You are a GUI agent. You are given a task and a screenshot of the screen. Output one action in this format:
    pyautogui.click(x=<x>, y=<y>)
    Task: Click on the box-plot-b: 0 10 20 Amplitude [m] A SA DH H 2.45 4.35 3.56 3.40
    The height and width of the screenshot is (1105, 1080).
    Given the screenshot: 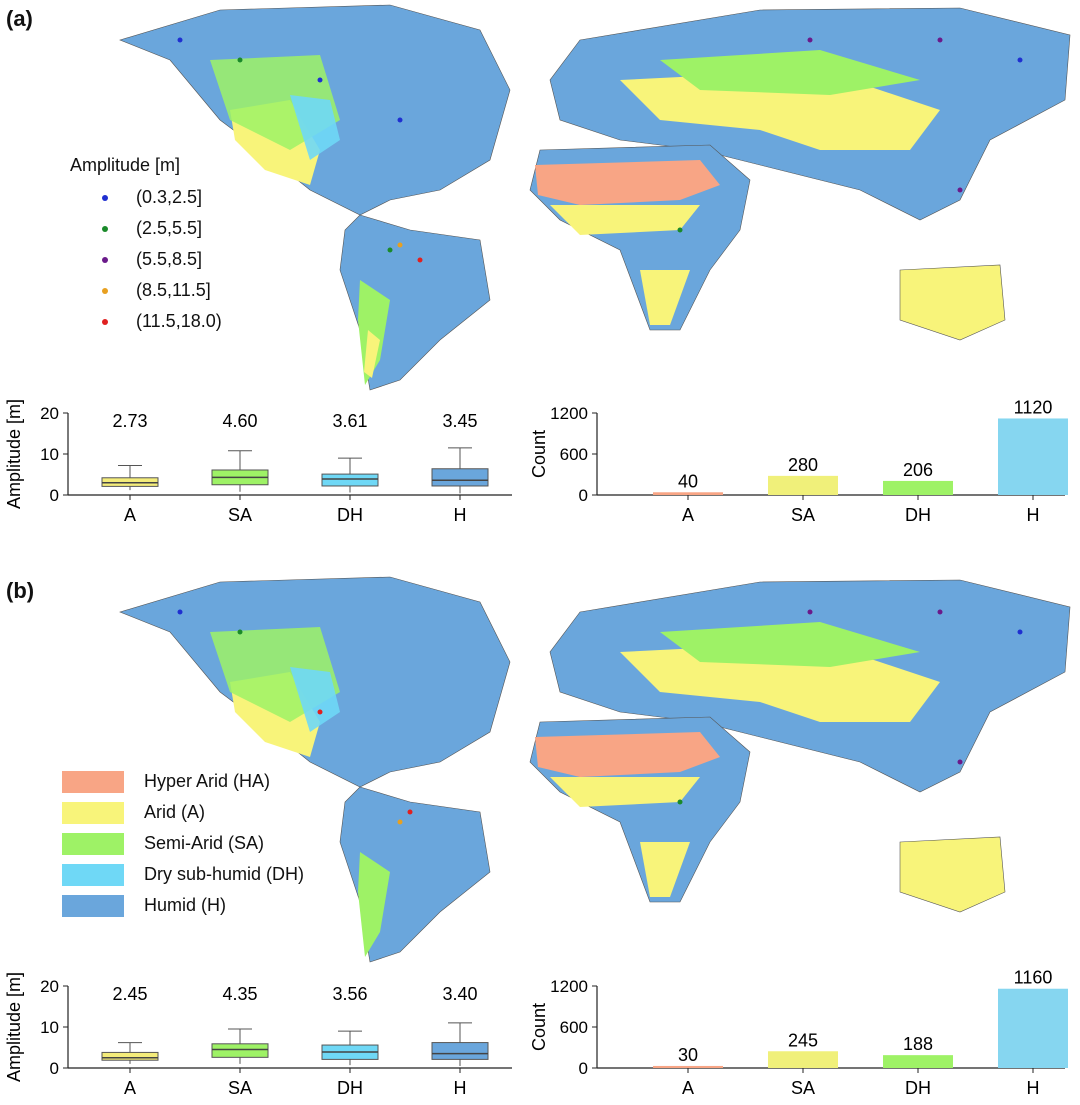 What is the action you would take?
    pyautogui.click(x=258, y=1035)
    